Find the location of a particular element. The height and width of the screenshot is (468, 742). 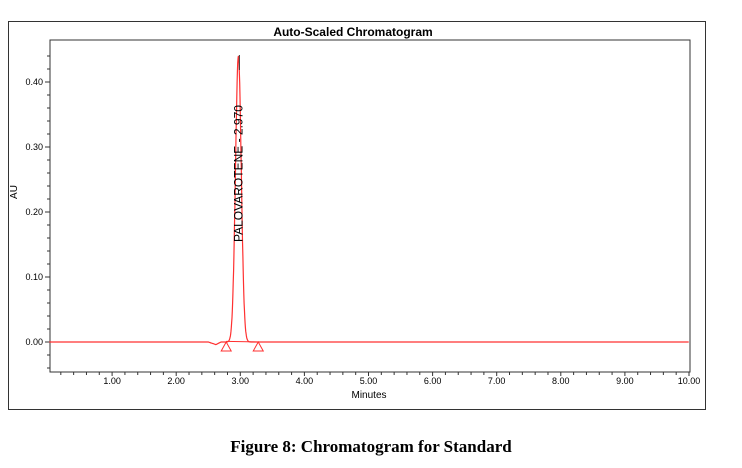

y-tick-label: 0.30 is located at coordinates (34, 147).